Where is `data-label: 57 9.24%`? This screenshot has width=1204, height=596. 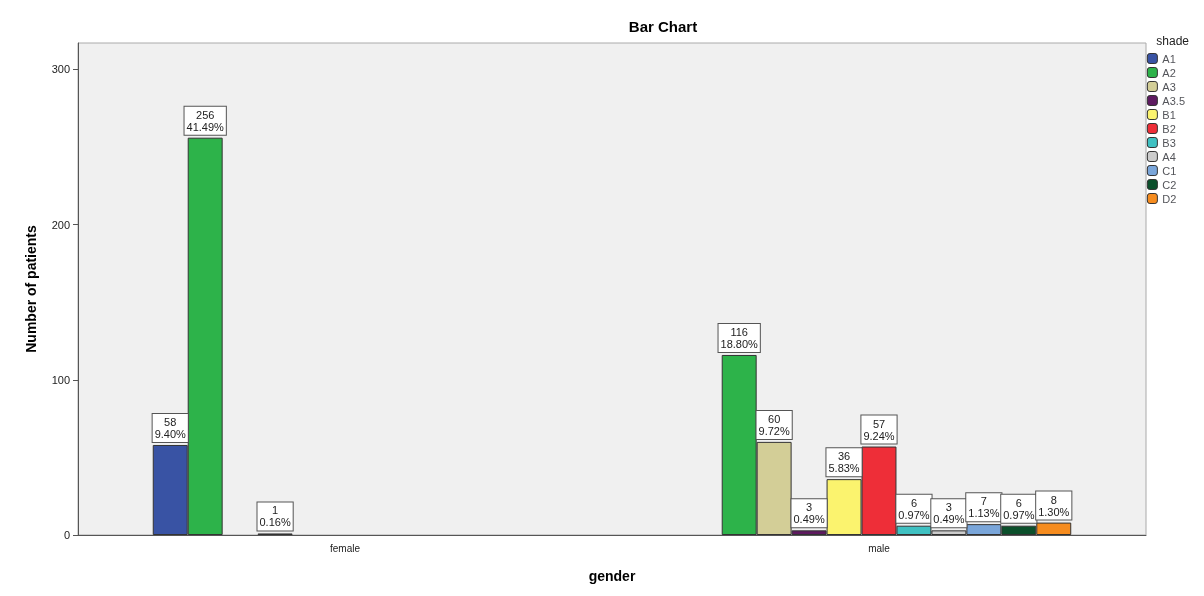
data-label: 57 9.24% is located at coordinates (879, 429).